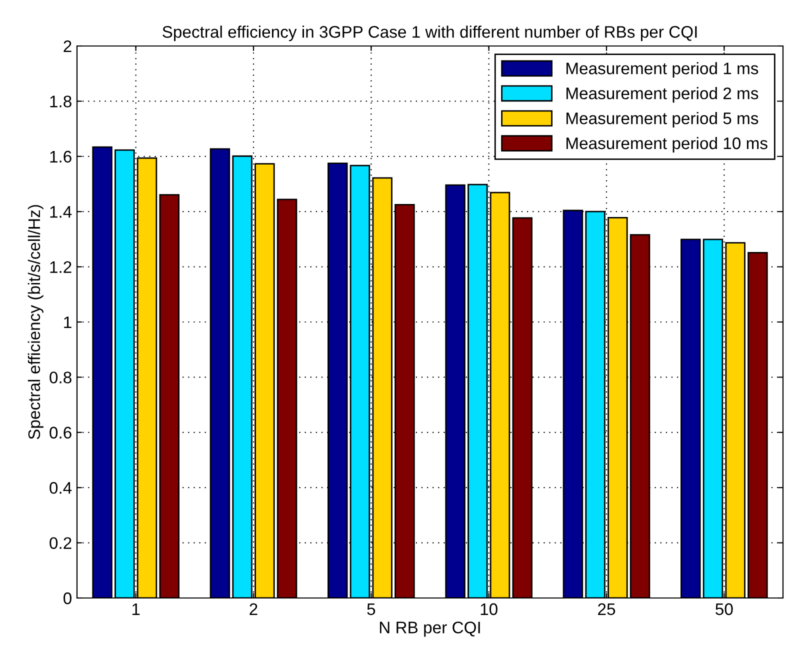 Image resolution: width=805 pixels, height=660 pixels. I want to click on y-tick-label: 0.2, so click(61, 543).